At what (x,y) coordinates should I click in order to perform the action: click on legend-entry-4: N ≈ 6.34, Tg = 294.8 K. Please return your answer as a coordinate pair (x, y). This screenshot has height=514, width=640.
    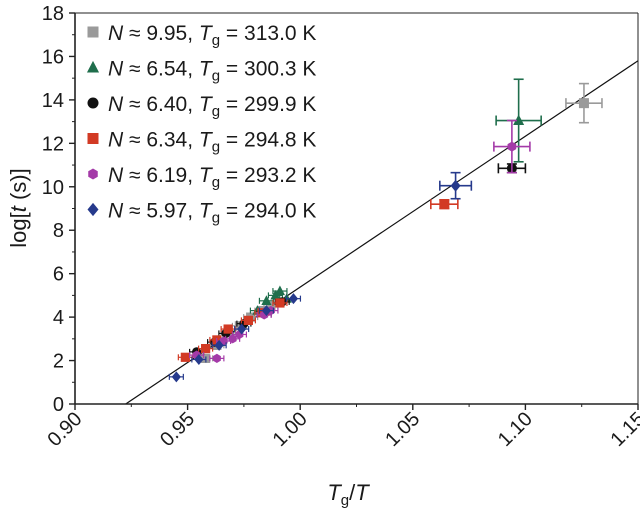
    Looking at the image, I should click on (201, 142).